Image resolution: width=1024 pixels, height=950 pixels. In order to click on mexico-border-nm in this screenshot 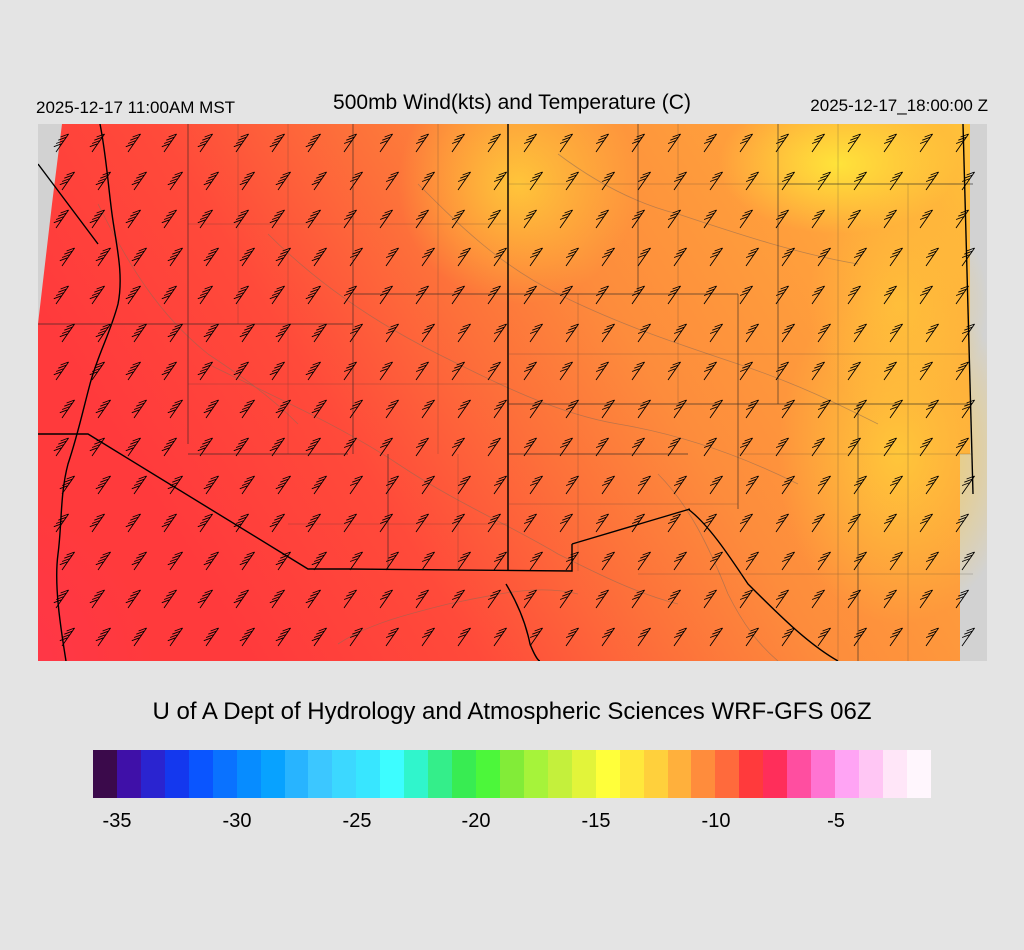, I will do `click(631, 526)`.